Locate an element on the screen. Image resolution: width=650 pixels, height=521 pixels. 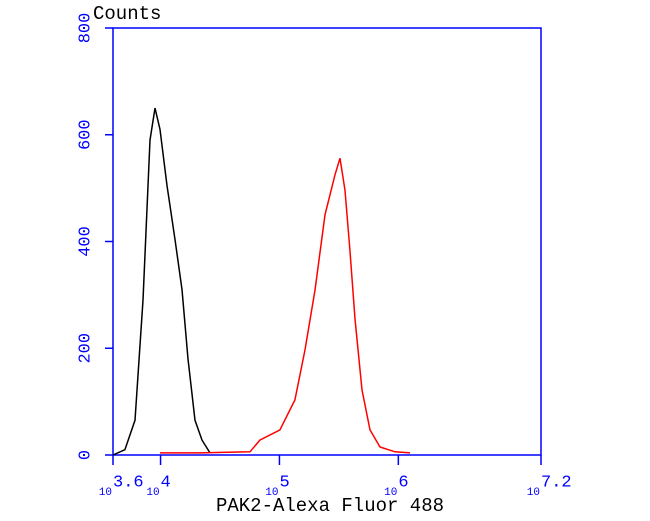
x-tick-exponent: 4 is located at coordinates (166, 482).